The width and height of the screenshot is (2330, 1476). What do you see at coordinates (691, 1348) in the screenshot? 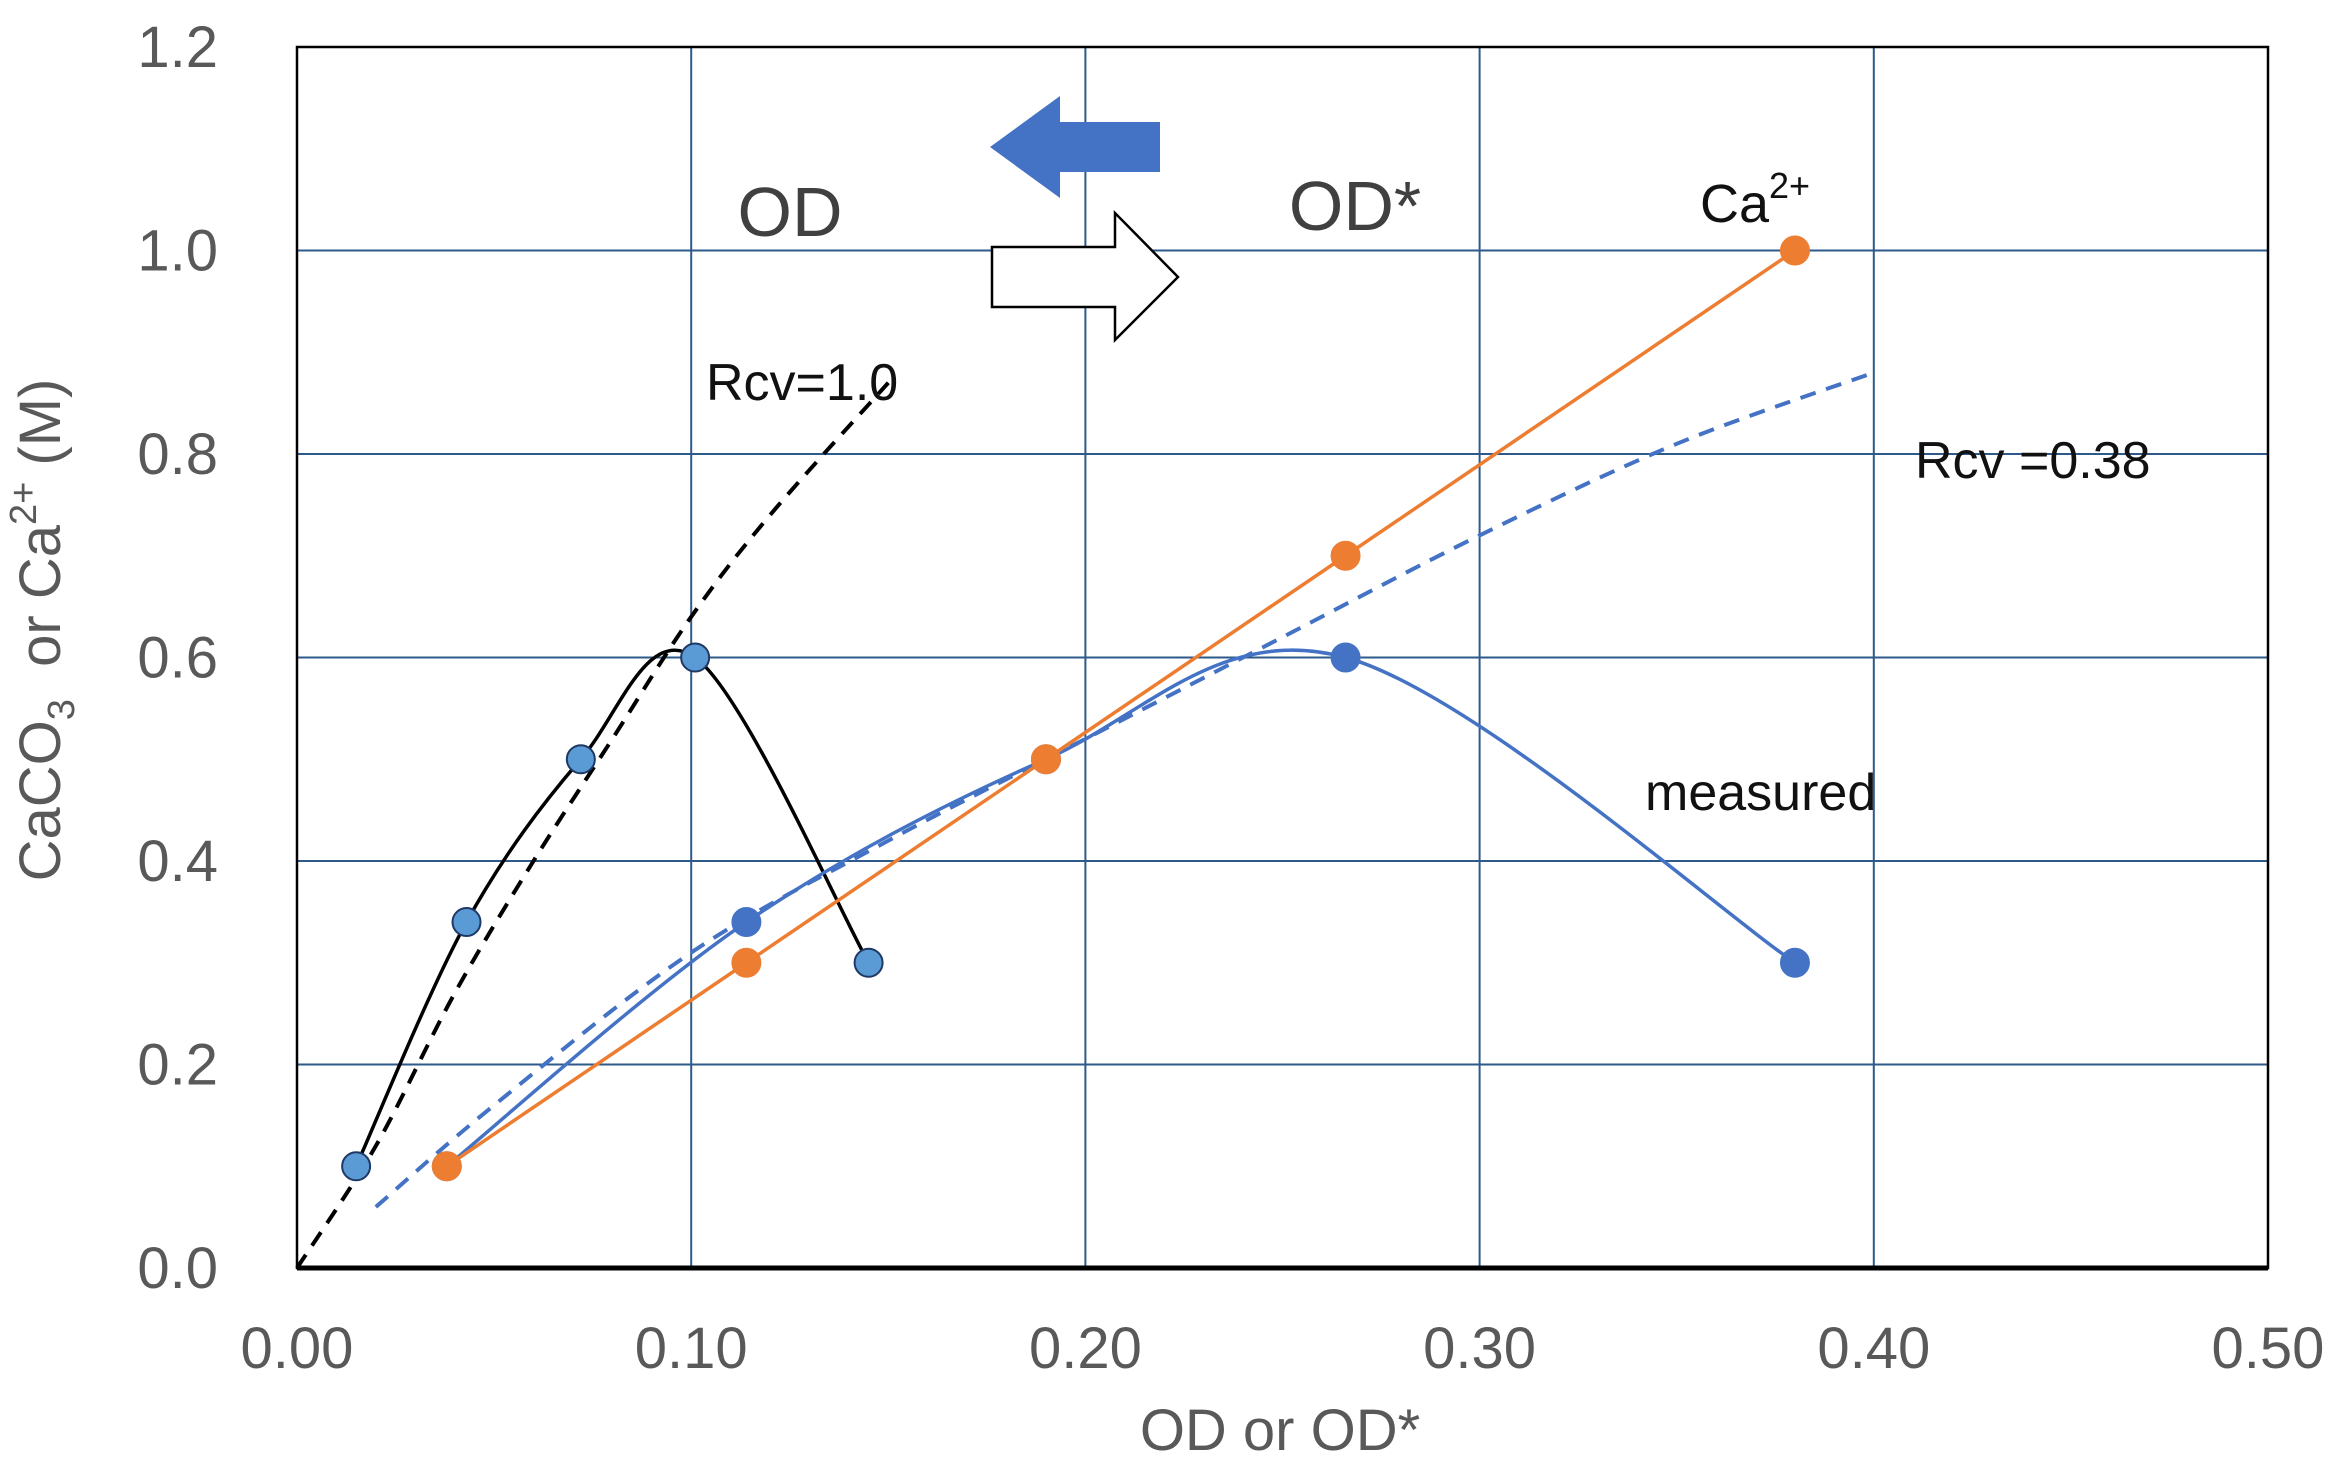
I see `x-tick-label: 0.10` at bounding box center [691, 1348].